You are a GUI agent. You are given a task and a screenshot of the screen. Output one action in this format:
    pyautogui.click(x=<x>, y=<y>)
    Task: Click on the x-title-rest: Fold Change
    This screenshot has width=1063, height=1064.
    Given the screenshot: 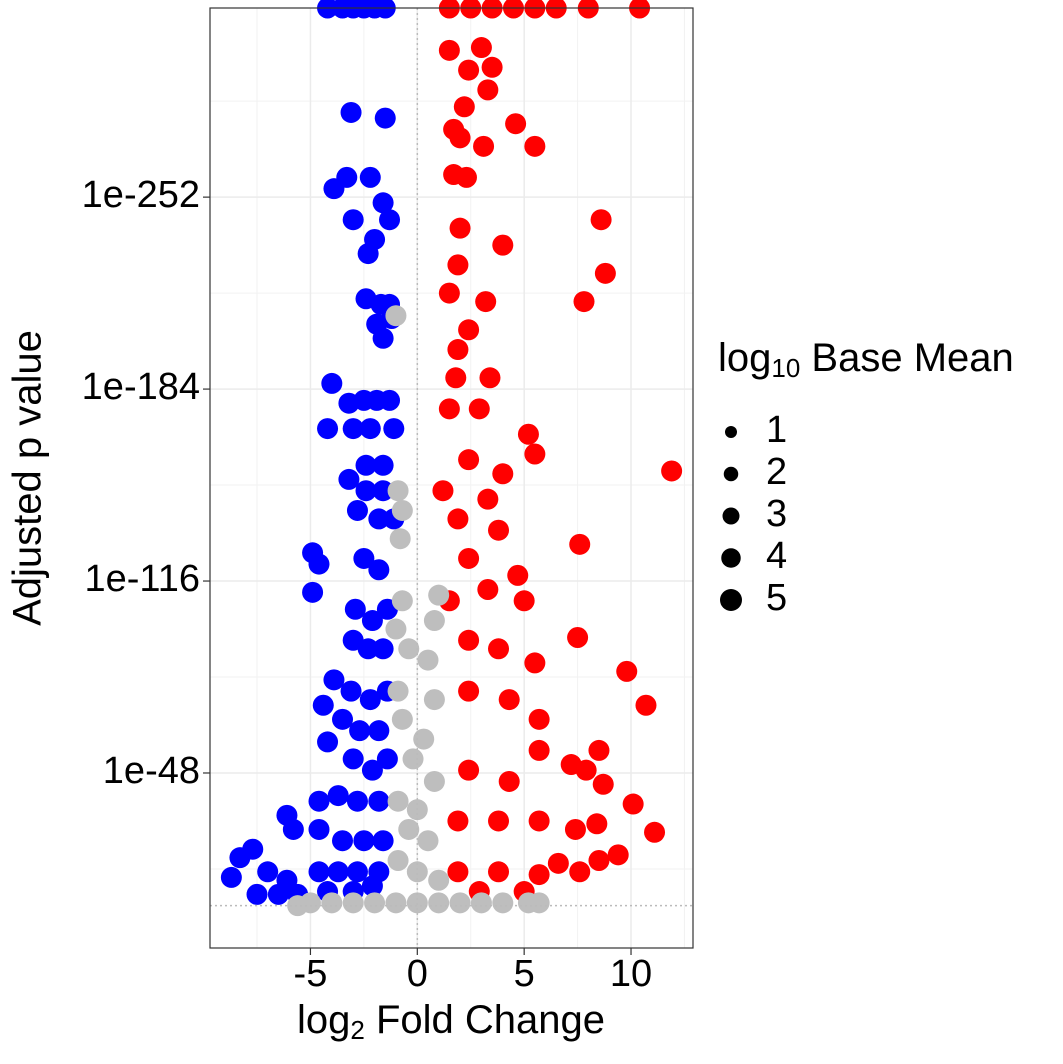 What is the action you would take?
    pyautogui.click(x=485, y=1020)
    